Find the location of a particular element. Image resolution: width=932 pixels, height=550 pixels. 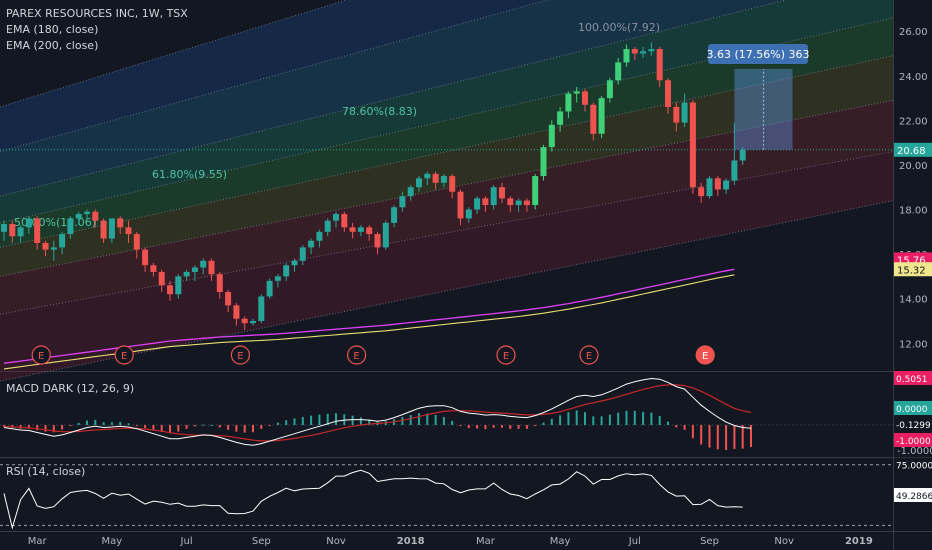

macd-pane is located at coordinates (446, 414).